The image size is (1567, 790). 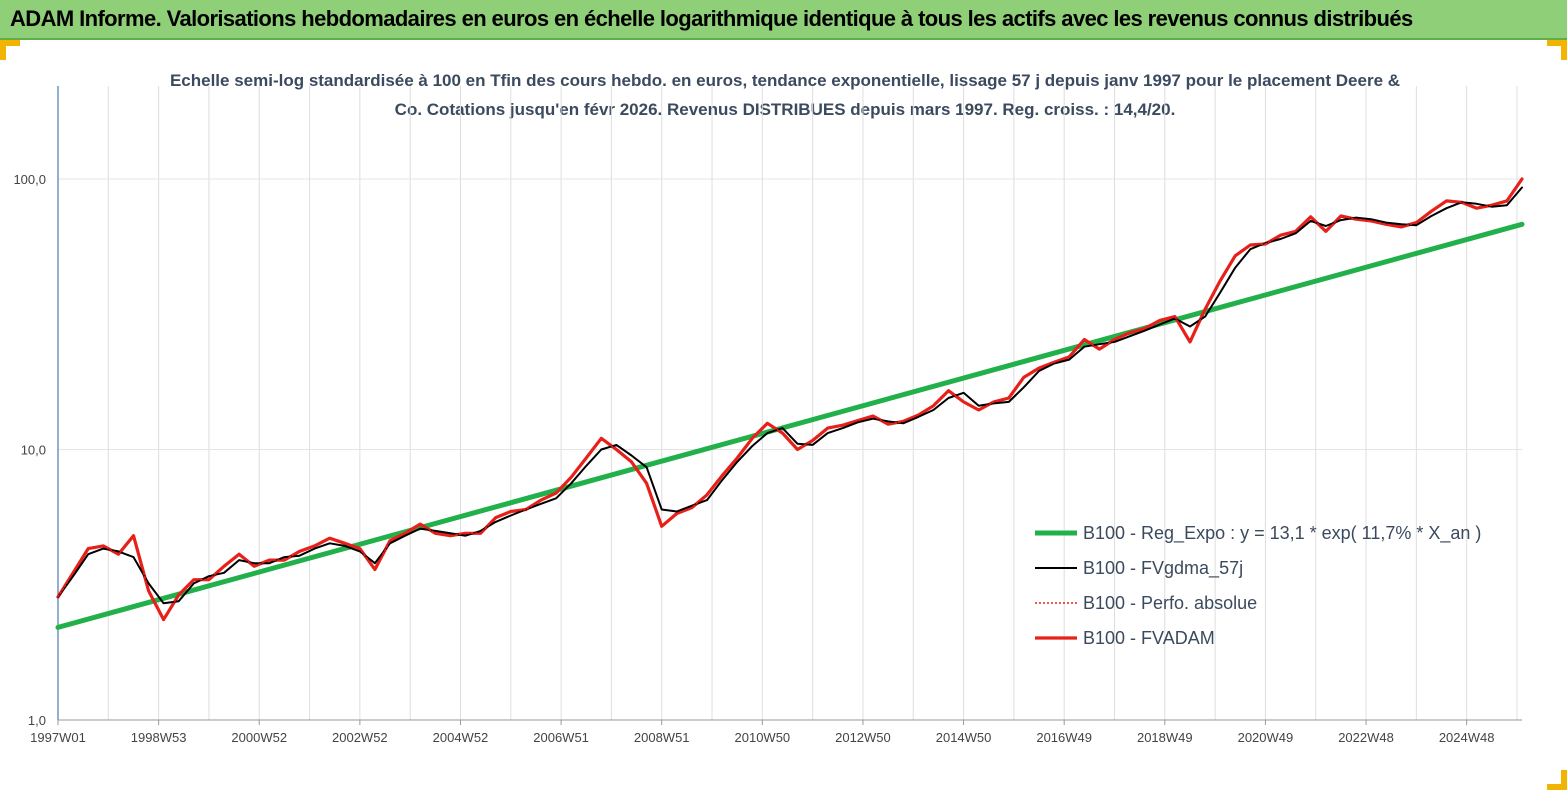 What do you see at coordinates (1170, 603) in the screenshot?
I see `legend-label: B100 - Perfo. absolue` at bounding box center [1170, 603].